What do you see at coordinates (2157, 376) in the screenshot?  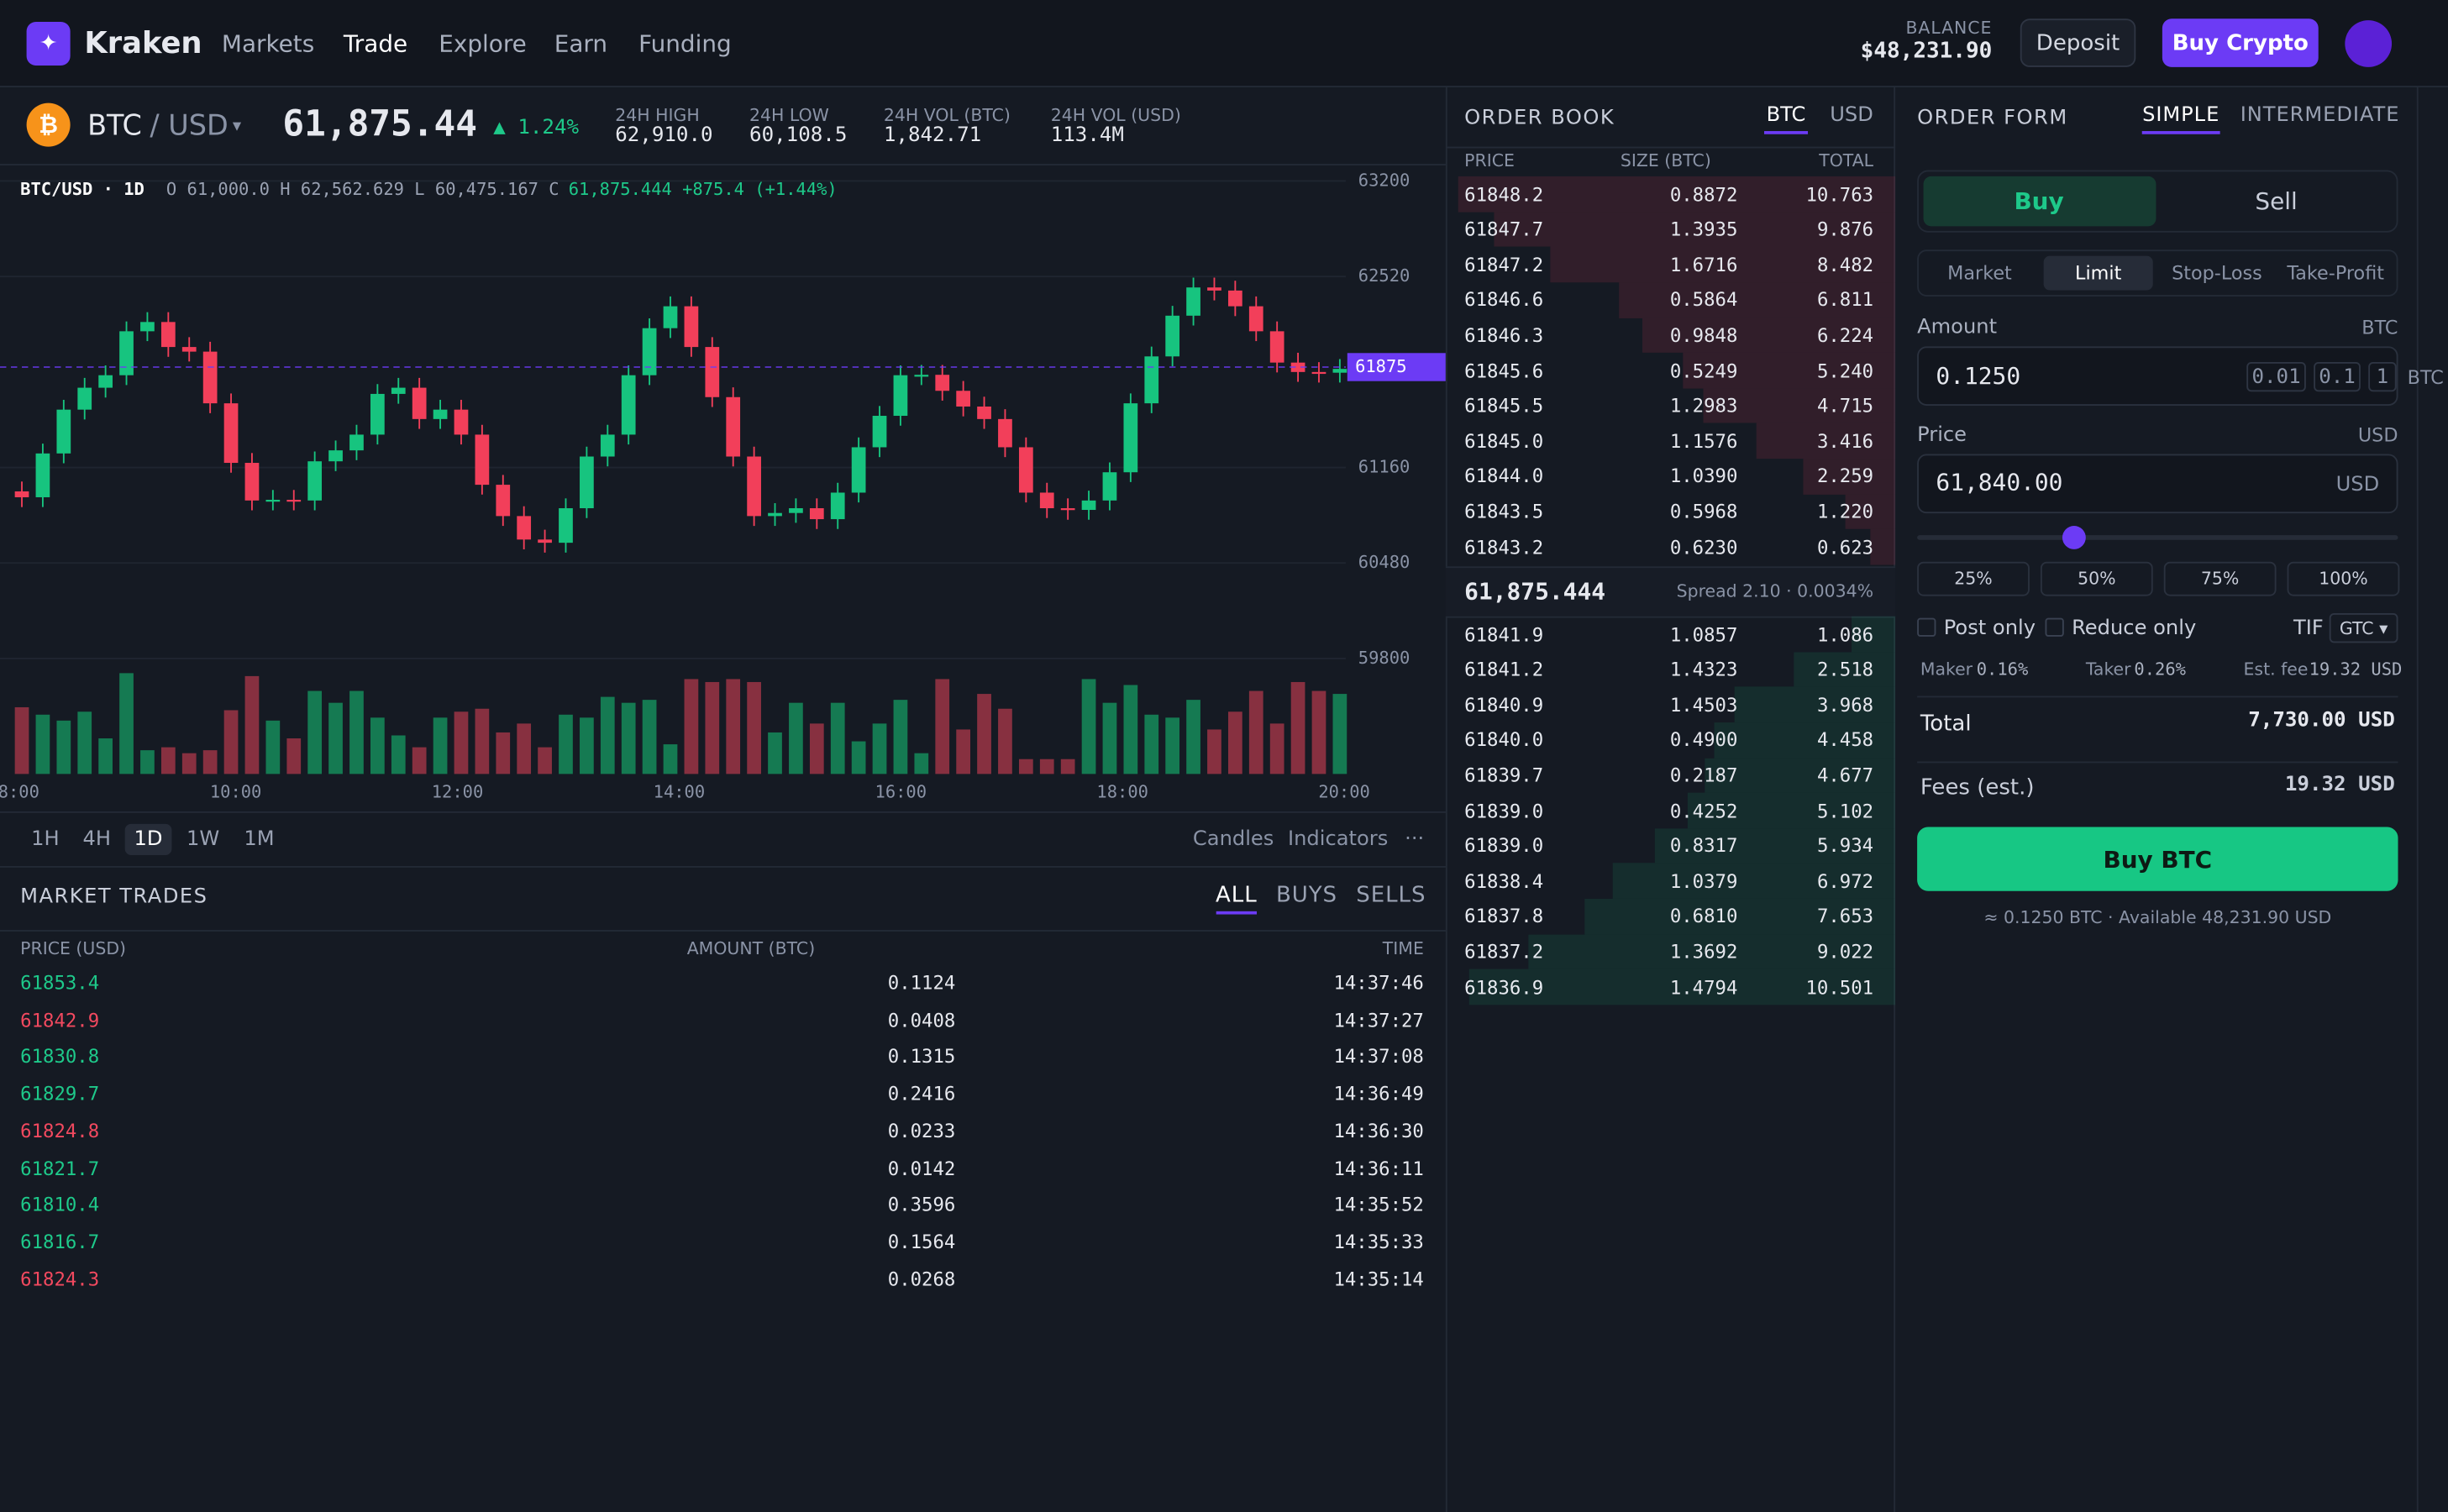 I see `amount-input` at bounding box center [2157, 376].